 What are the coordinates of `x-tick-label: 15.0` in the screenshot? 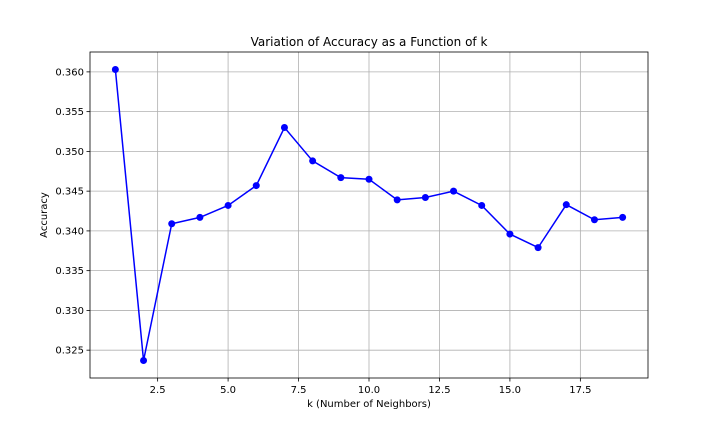 It's located at (510, 390).